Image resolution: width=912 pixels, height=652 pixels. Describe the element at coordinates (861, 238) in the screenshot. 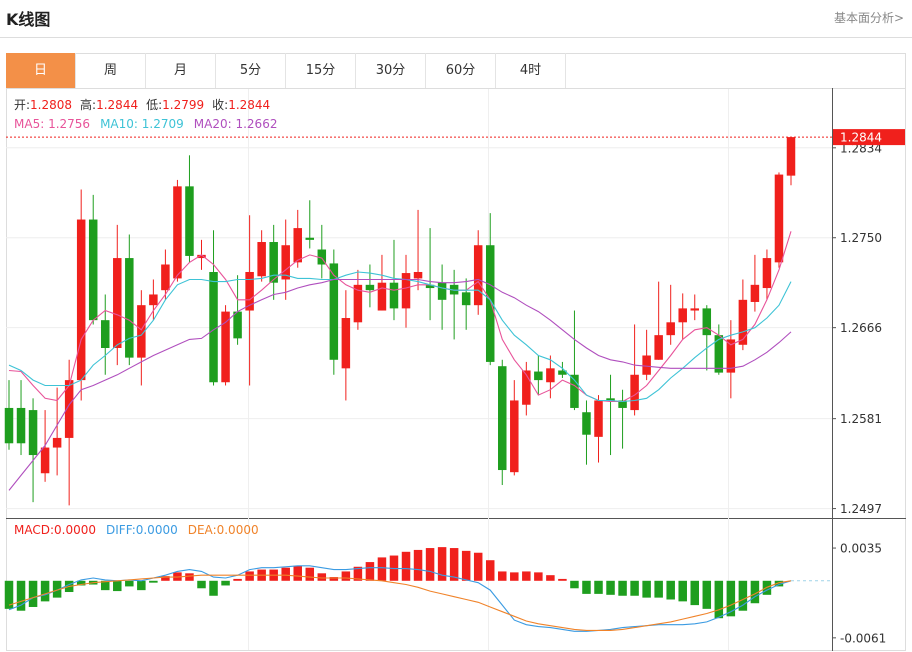

I see `y-tick-label: 1.2750` at that location.